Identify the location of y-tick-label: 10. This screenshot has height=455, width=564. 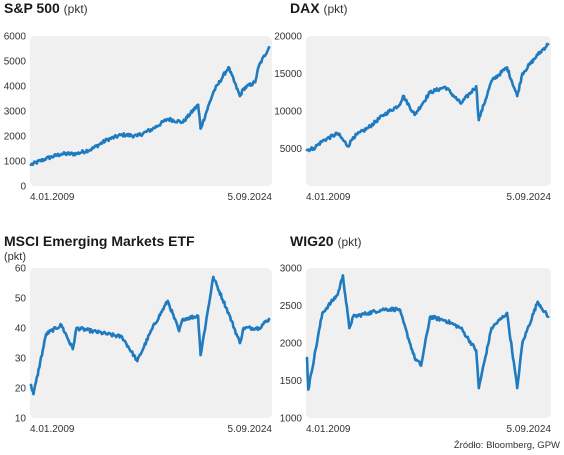
(21, 419).